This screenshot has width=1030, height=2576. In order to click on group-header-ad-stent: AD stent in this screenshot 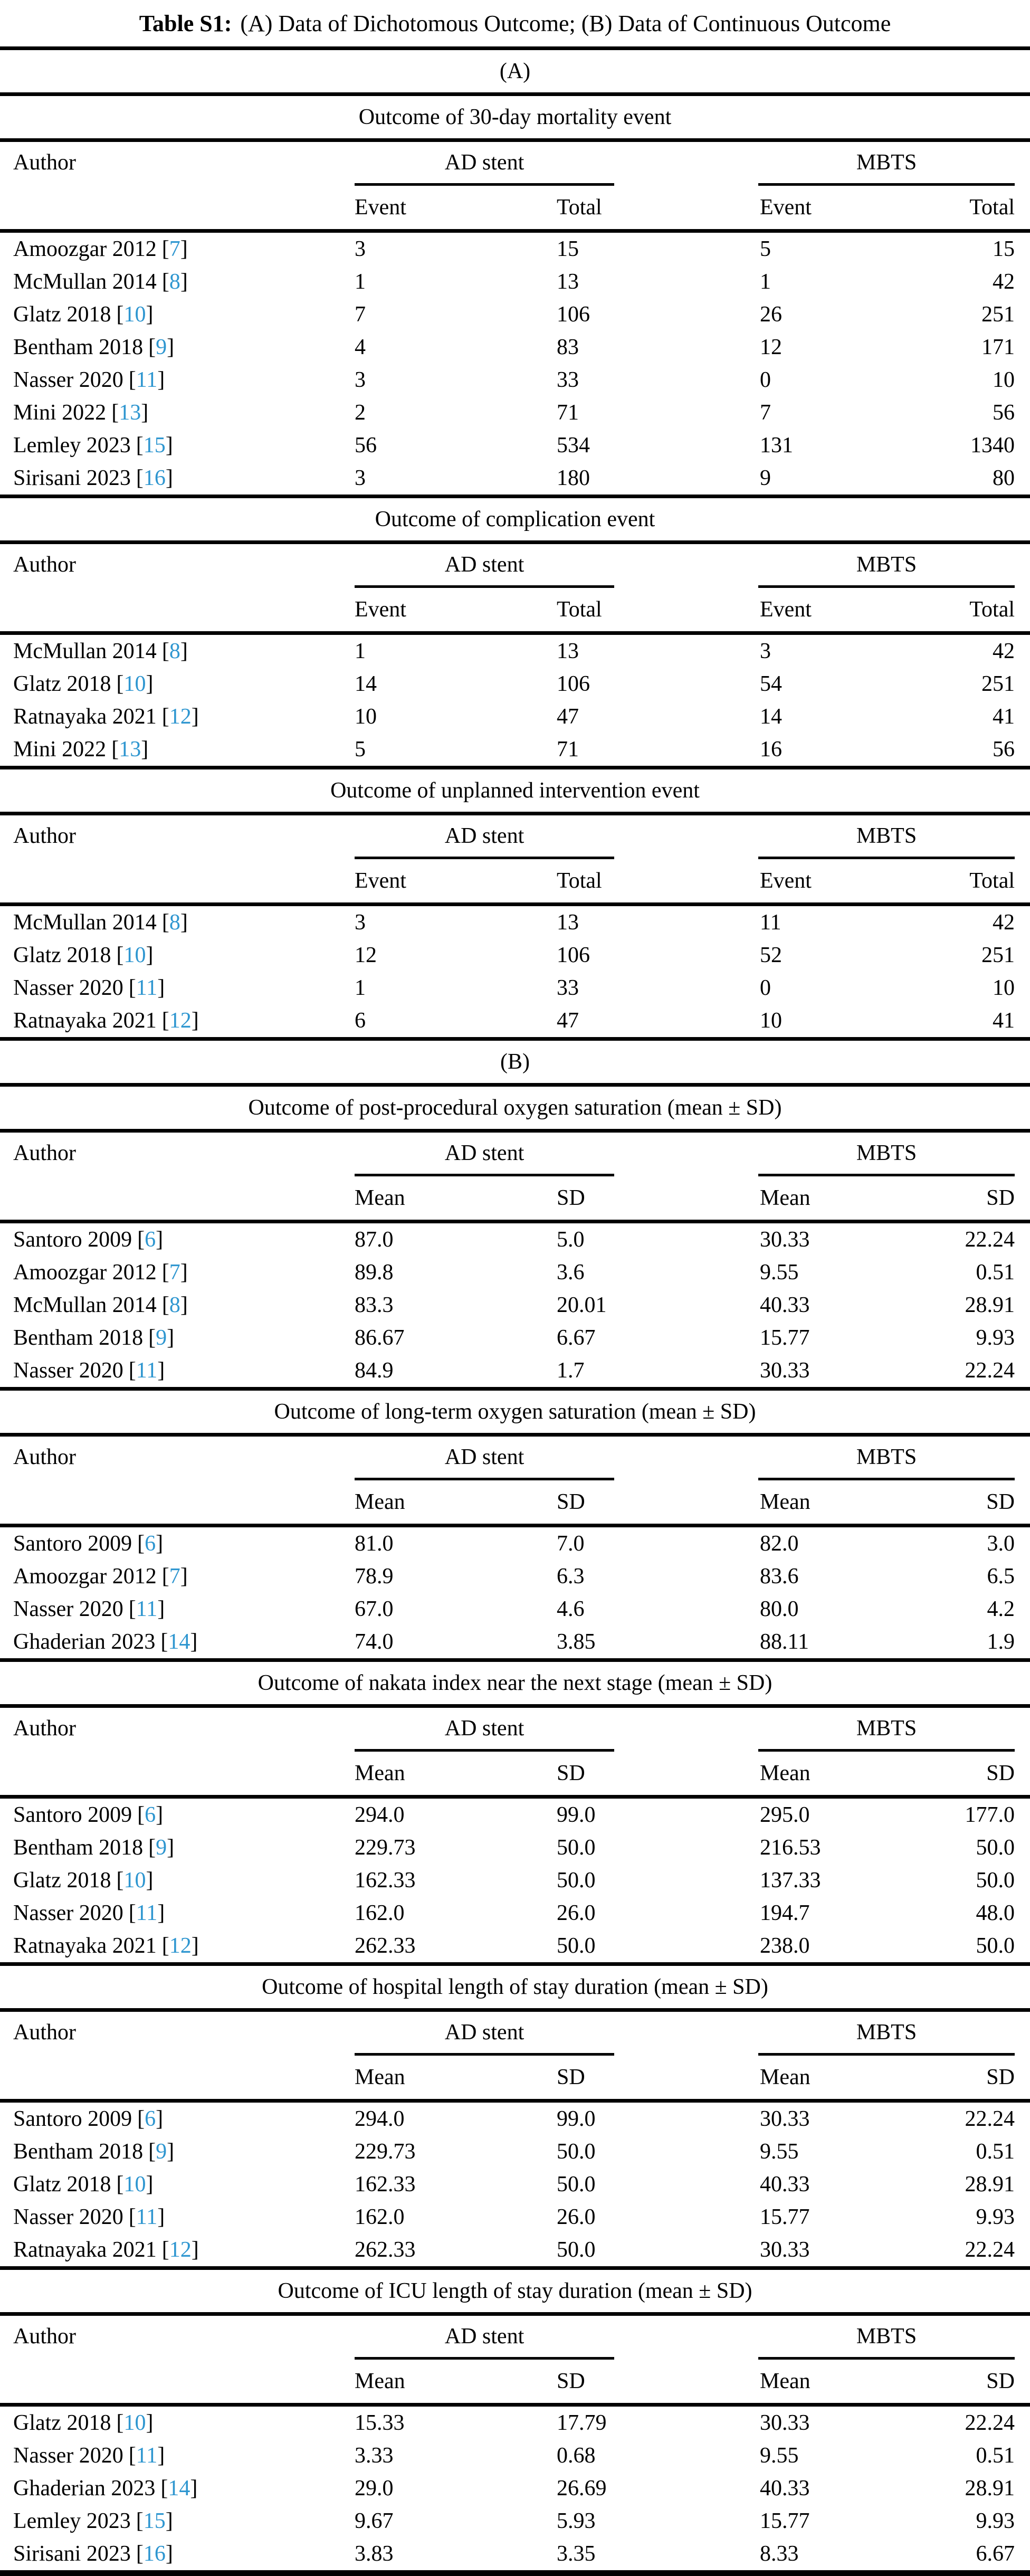, I will do `click(484, 2336)`.